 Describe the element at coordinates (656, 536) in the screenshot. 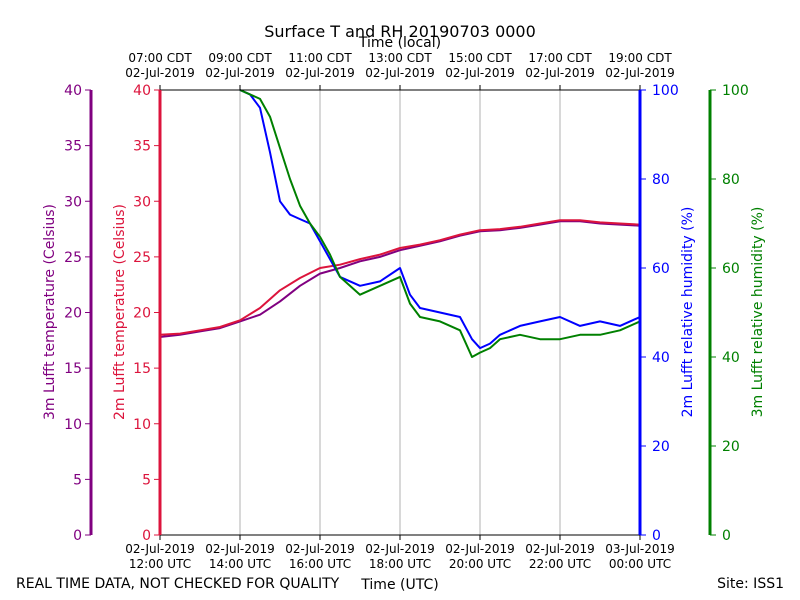

I see `rh2m-tick-label: 0` at that location.